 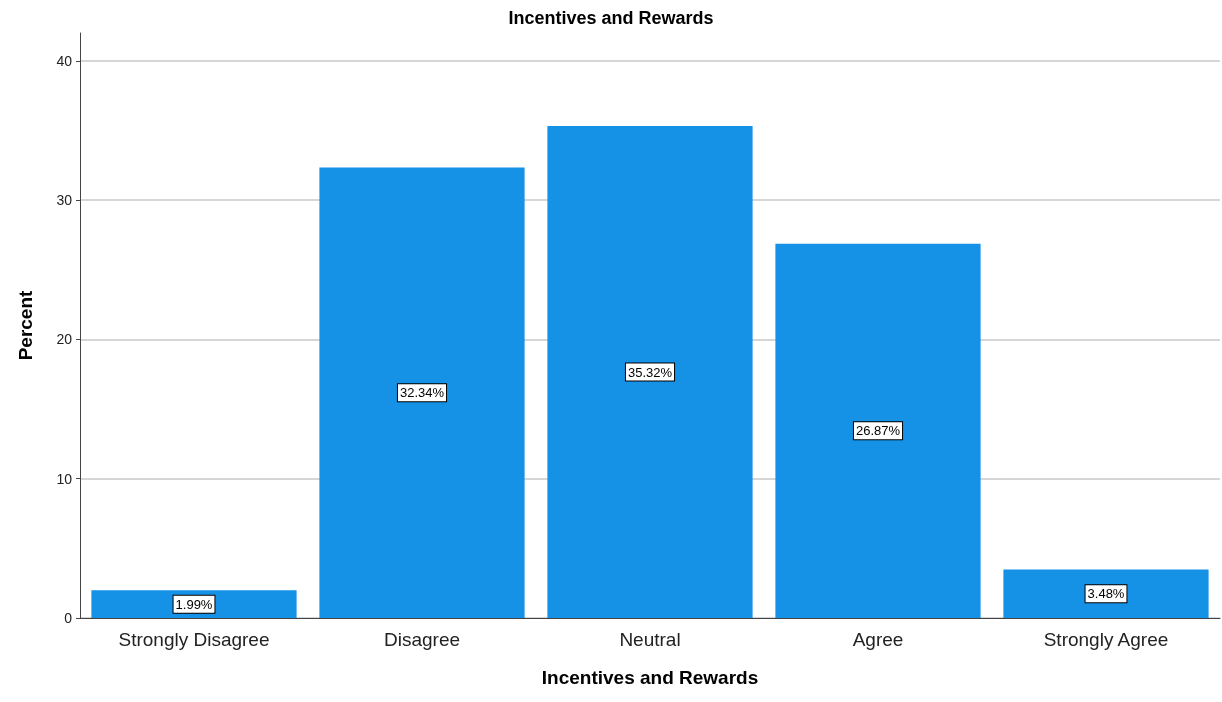 What do you see at coordinates (64, 60) in the screenshot?
I see `y-tick-label: 40` at bounding box center [64, 60].